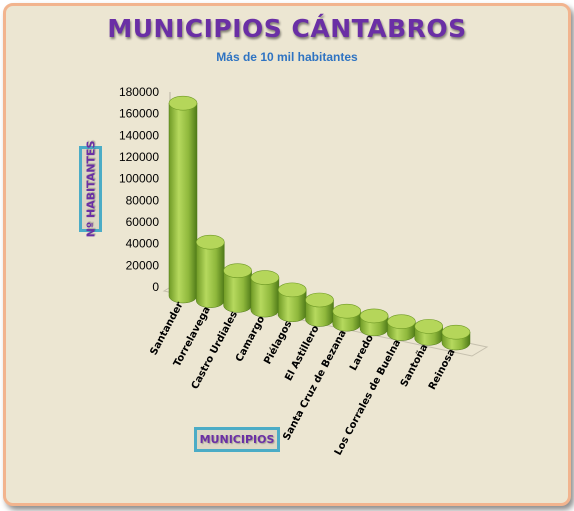 Image resolution: width=574 pixels, height=511 pixels. What do you see at coordinates (139, 92) in the screenshot?
I see `y-tick-label: 180000` at bounding box center [139, 92].